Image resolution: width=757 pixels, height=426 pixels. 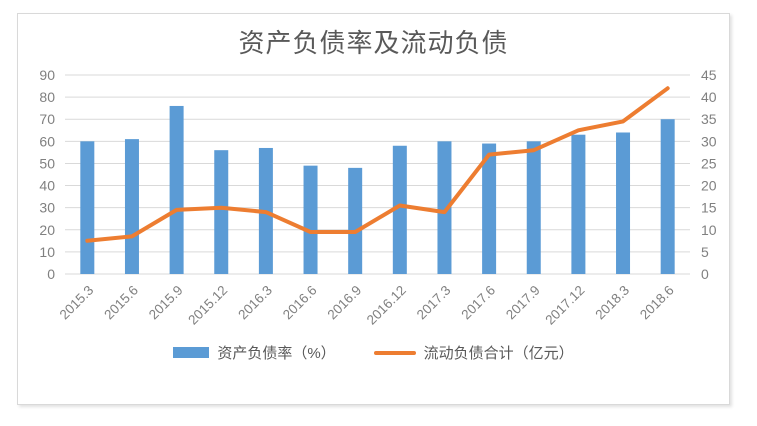 What do you see at coordinates (709, 119) in the screenshot?
I see `right-axis-tick-label: 35` at bounding box center [709, 119].